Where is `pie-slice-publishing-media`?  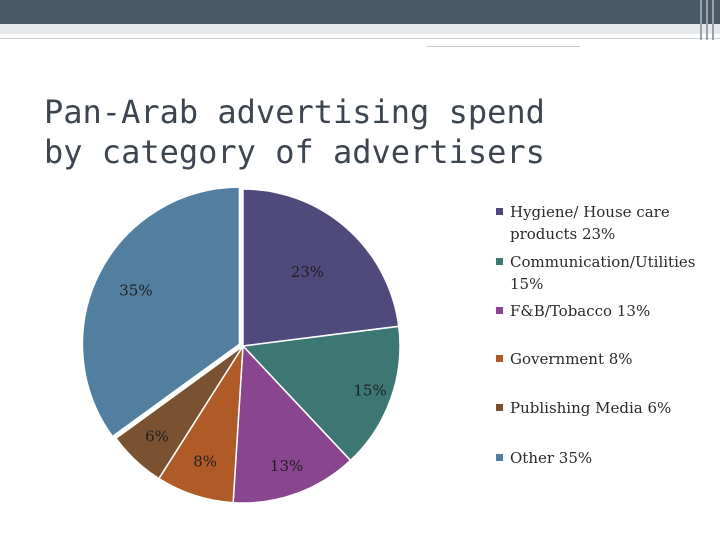 pie-slice-publishing-media is located at coordinates (179, 412).